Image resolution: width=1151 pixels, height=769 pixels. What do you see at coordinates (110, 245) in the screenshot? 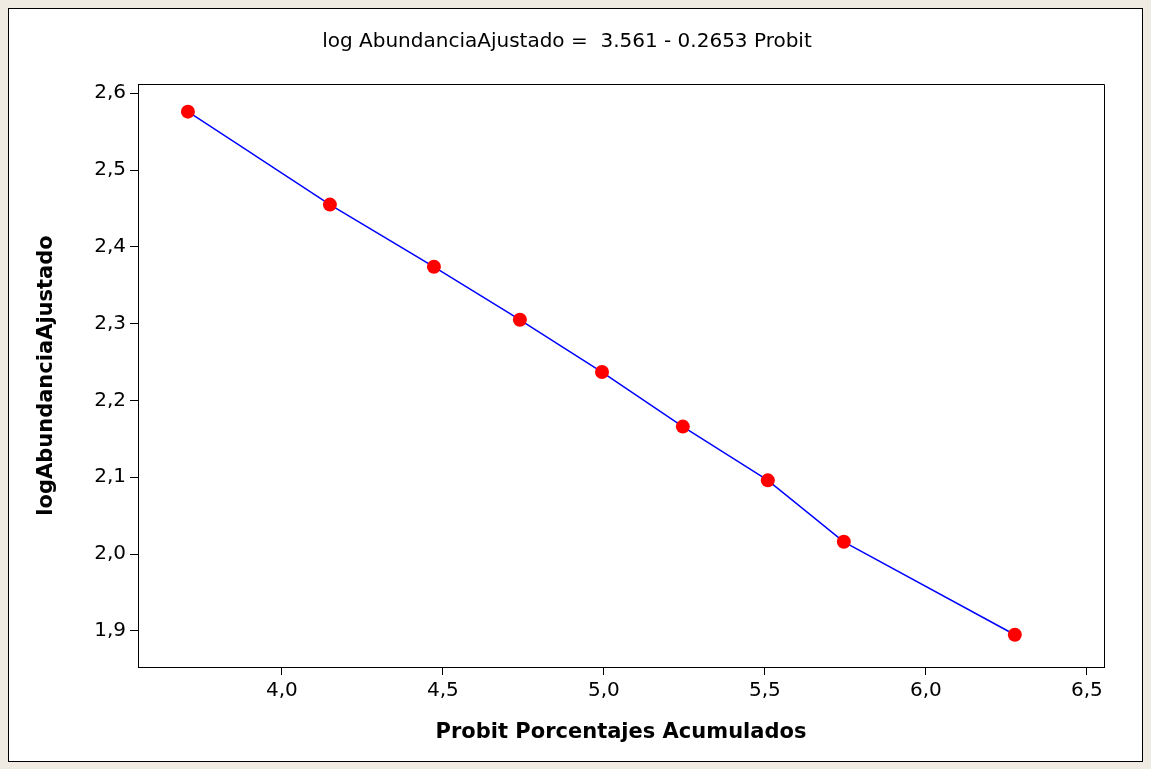
I see `y-tick-label: 2,4` at bounding box center [110, 245].